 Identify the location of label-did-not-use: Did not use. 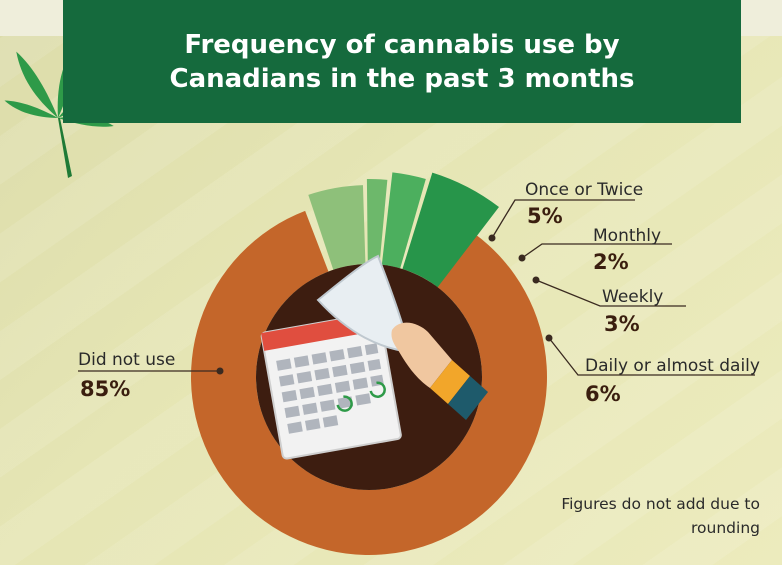
(127, 360).